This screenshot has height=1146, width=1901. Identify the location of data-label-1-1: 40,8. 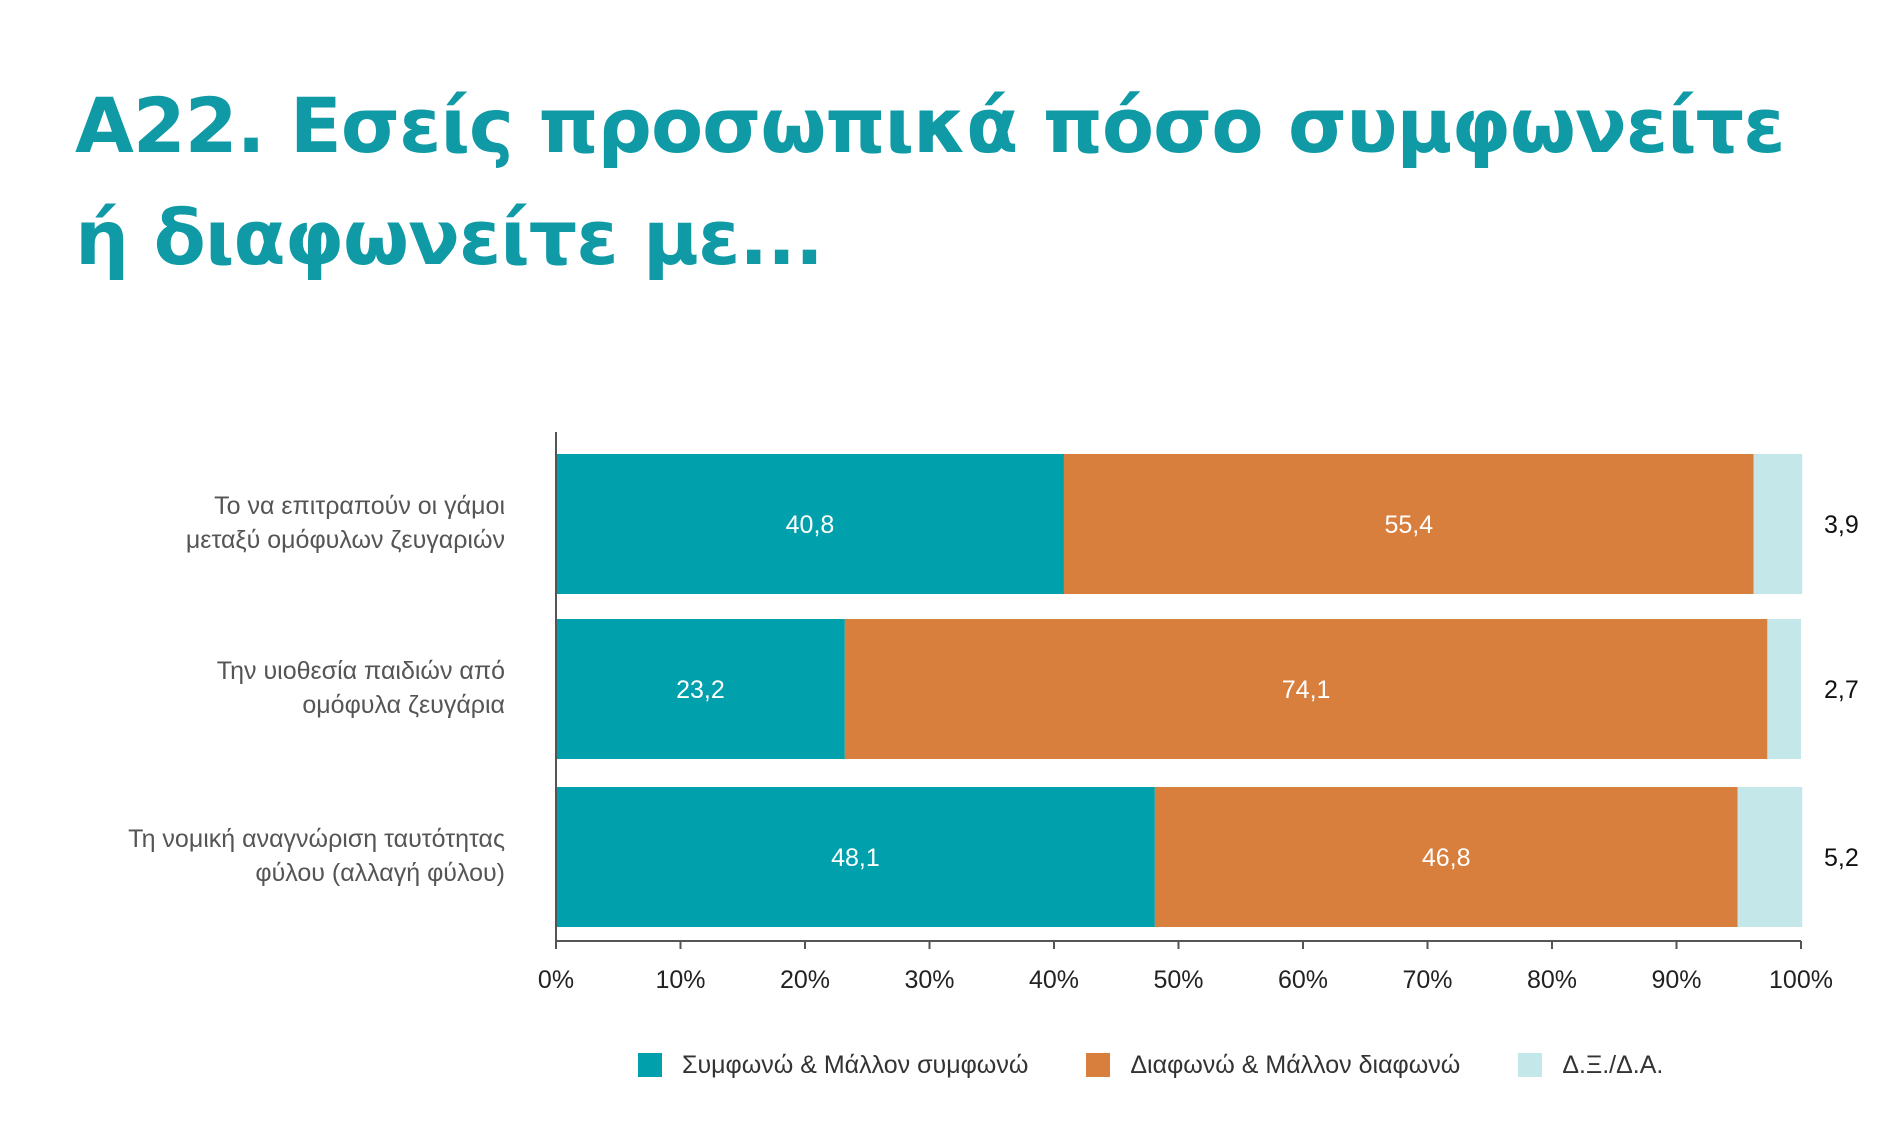
(810, 525).